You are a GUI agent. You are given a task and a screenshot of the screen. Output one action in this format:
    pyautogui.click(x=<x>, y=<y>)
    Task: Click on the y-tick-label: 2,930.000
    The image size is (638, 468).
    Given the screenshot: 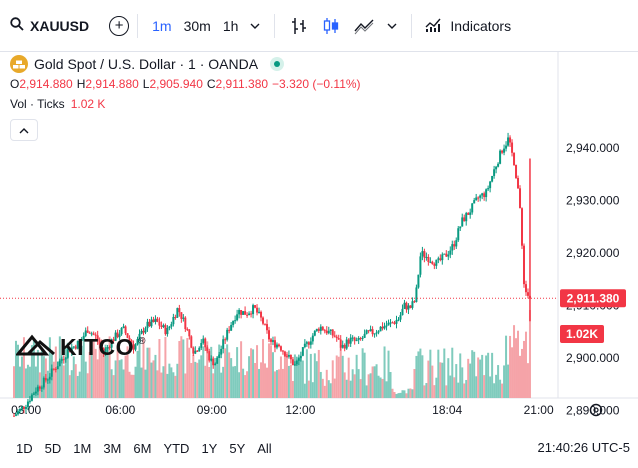 What is the action you would take?
    pyautogui.click(x=593, y=201)
    